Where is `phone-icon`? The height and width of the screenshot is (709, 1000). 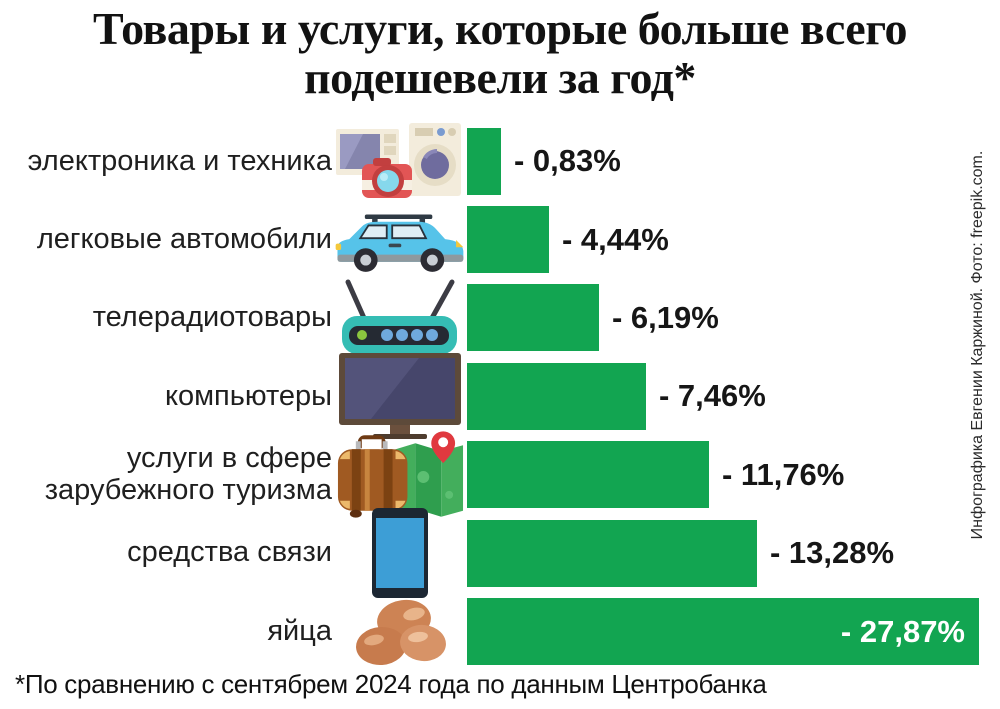
phone-icon is located at coordinates (399, 553).